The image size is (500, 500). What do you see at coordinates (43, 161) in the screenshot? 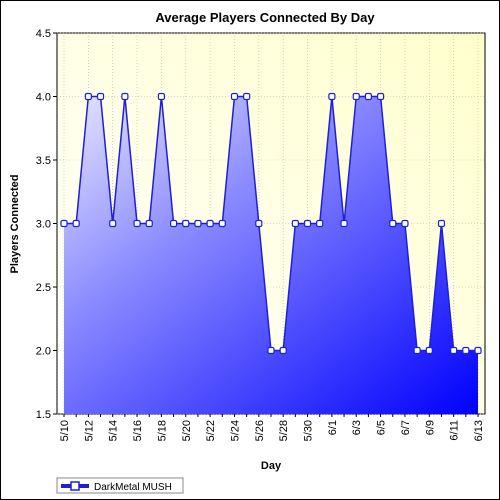
I see `y-tick-label: 3.5` at bounding box center [43, 161].